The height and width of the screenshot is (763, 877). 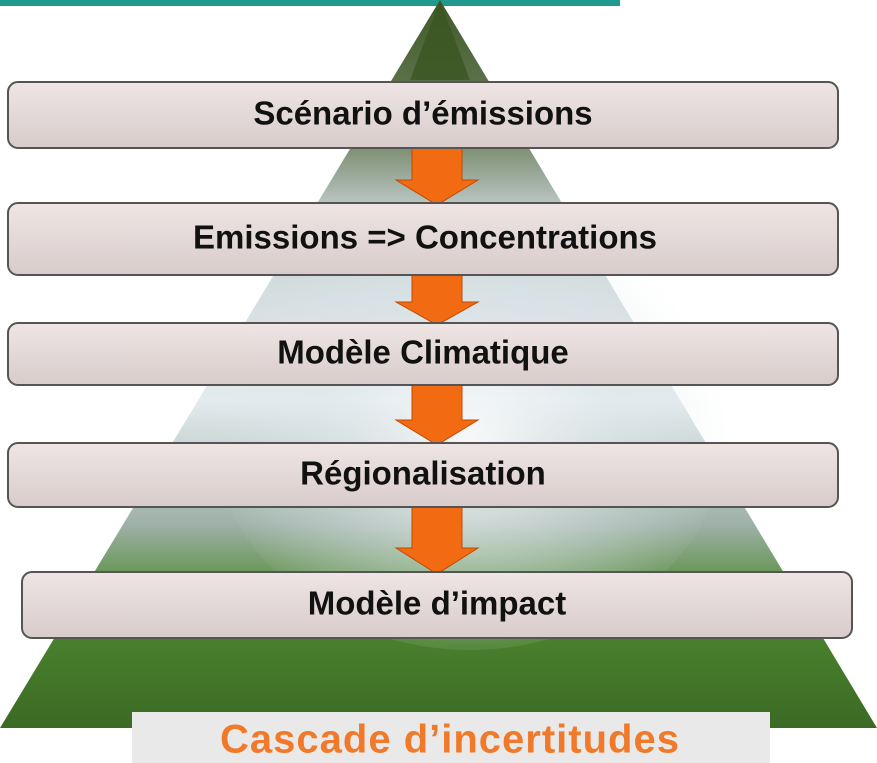 I want to click on box-label: Emissions => Concentrations, so click(x=425, y=237).